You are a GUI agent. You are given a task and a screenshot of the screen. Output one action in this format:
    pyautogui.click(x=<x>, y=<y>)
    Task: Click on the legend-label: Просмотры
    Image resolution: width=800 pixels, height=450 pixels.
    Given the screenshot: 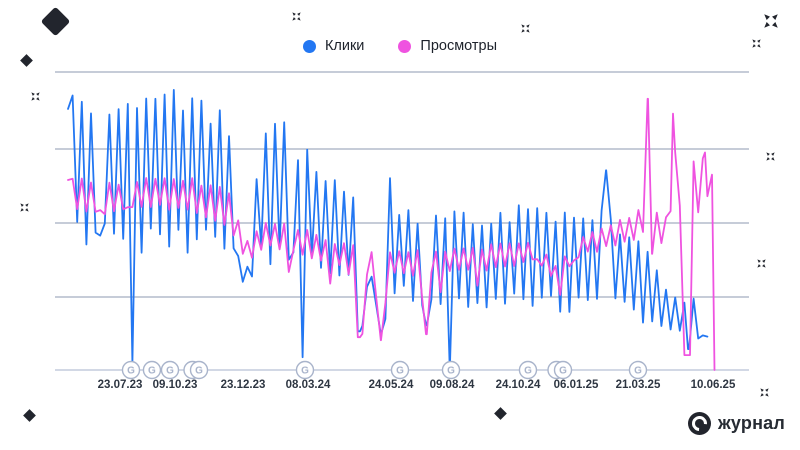 What is the action you would take?
    pyautogui.click(x=459, y=46)
    